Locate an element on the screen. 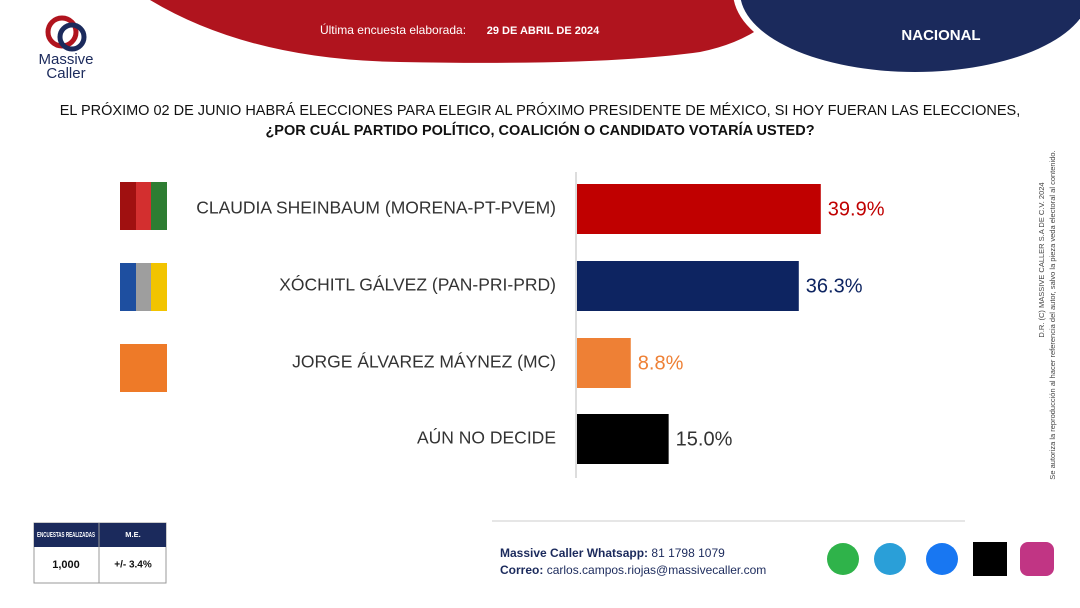  instagram-icon is located at coordinates (1037, 559).